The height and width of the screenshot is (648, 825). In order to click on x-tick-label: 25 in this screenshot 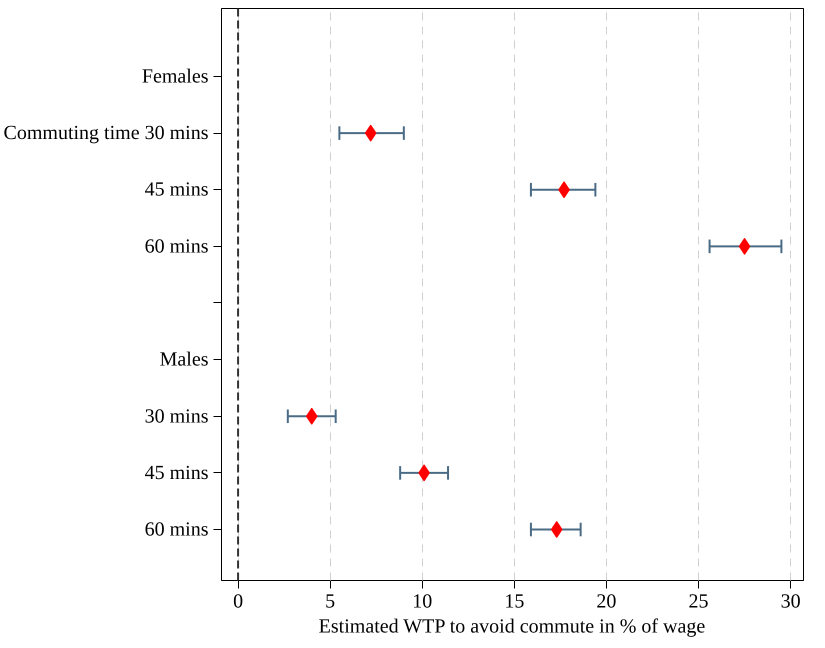, I will do `click(698, 601)`.